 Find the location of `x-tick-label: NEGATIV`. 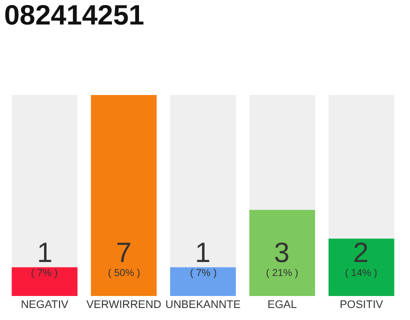

x-tick-label: NEGATIV is located at coordinates (44, 305).